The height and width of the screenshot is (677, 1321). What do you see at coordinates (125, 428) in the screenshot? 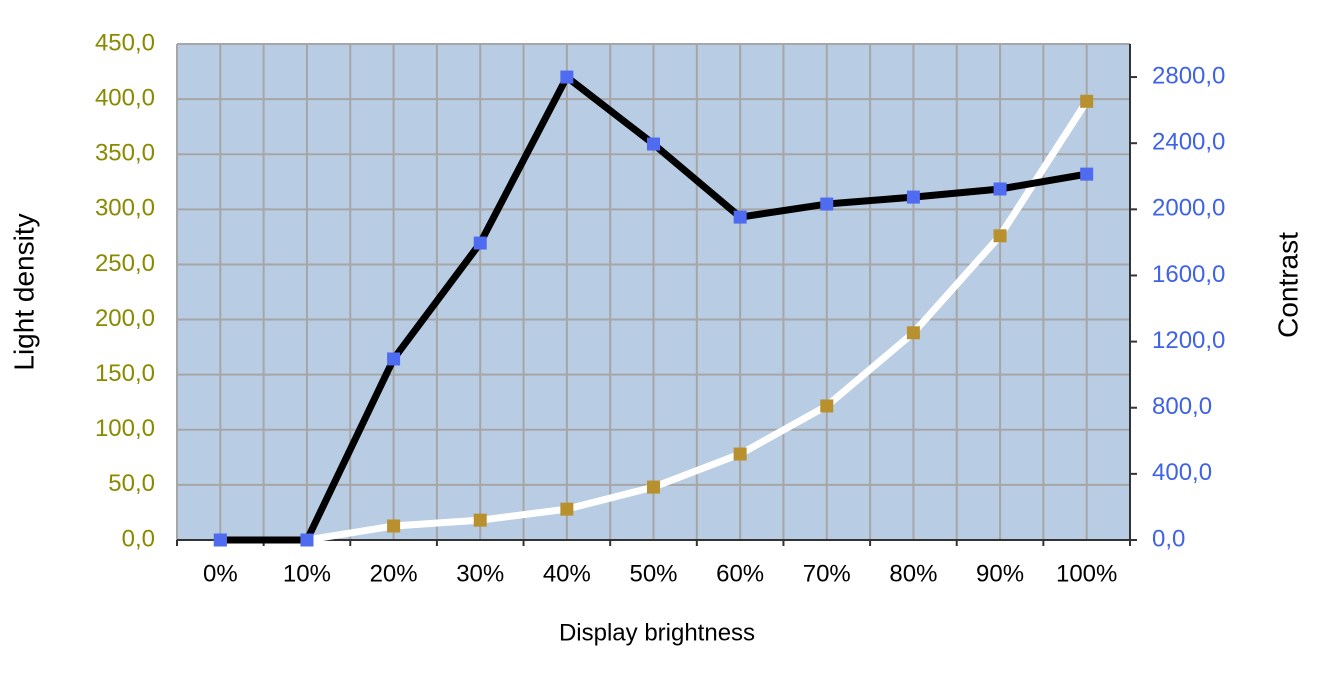
I see `y-tick-label: 100,0` at bounding box center [125, 428].